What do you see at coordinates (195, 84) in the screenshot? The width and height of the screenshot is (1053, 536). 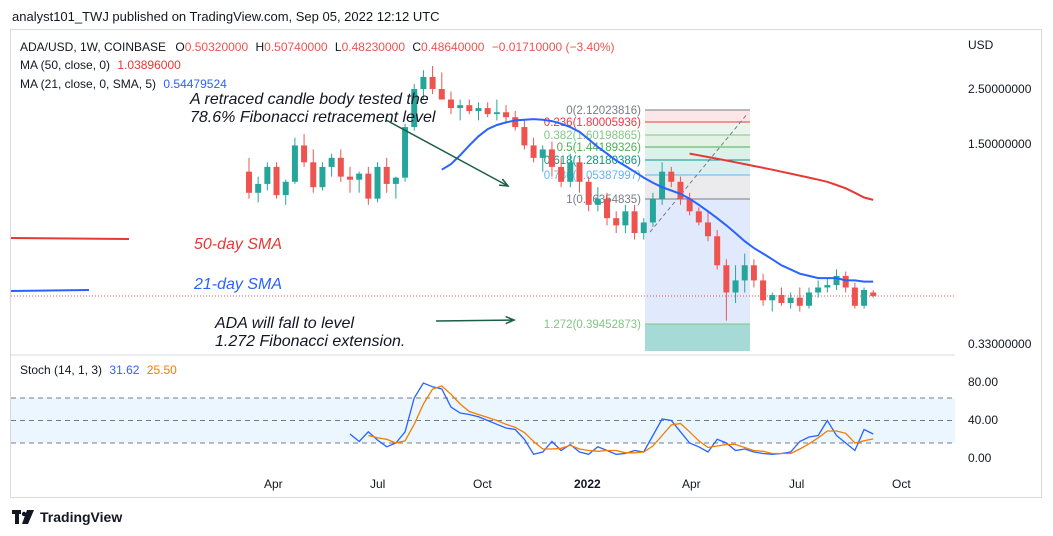 I see `ma21-value: 0.54479524` at bounding box center [195, 84].